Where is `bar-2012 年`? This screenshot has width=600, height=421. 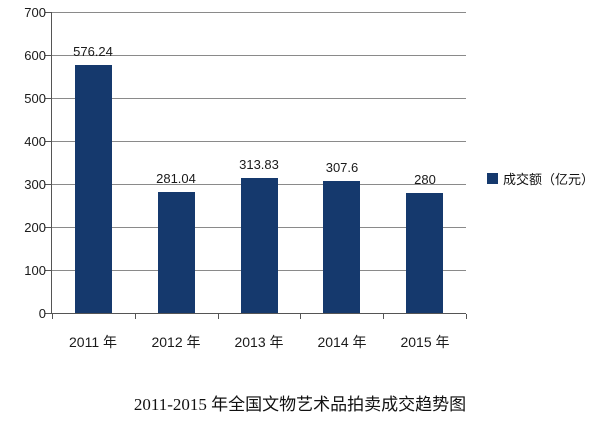 bar-2012 年 is located at coordinates (176, 252).